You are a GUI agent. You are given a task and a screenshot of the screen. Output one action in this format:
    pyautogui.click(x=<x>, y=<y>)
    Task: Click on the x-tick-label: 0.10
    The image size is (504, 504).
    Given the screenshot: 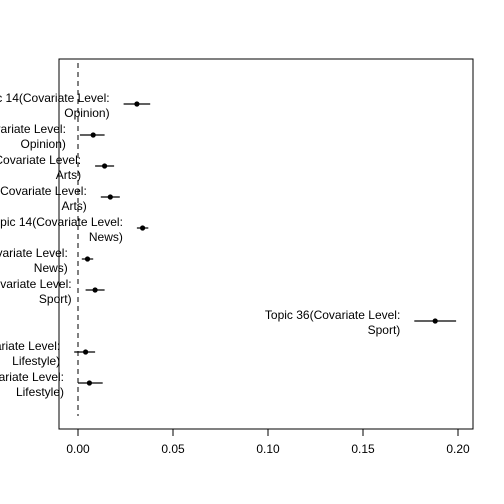 What is the action you would take?
    pyautogui.click(x=268, y=449)
    